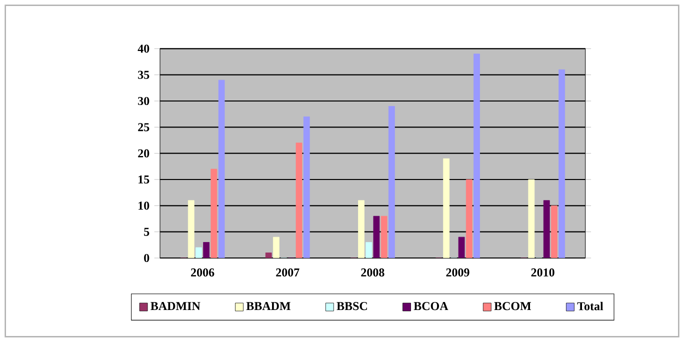  Describe the element at coordinates (202, 272) in the screenshot. I see `x-tick-label: 2006` at that location.